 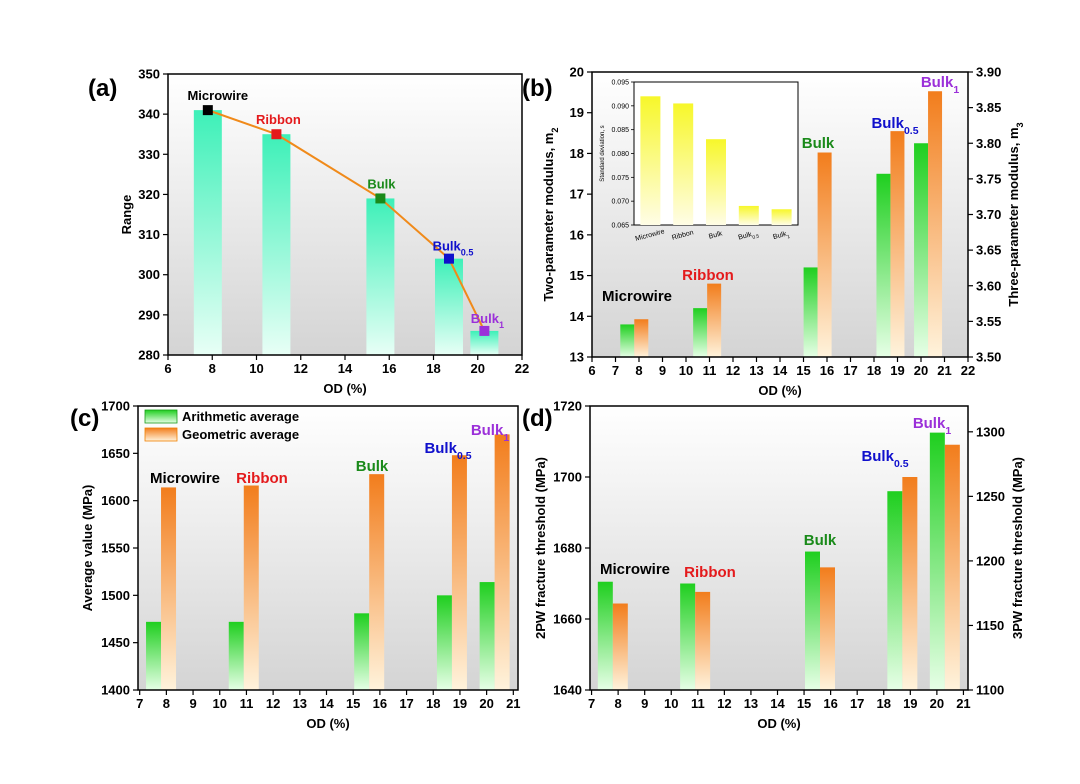 I want to click on panel-b-ytick-label: 20, so click(x=577, y=72).